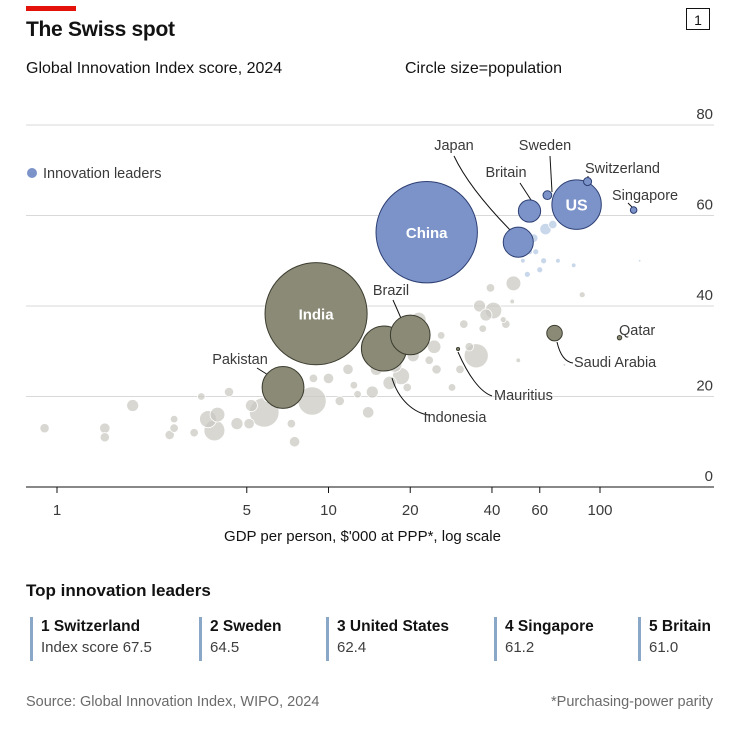 The width and height of the screenshot is (745, 732). Describe the element at coordinates (622, 169) in the screenshot. I see `label-switzerland: Switzerland` at that location.